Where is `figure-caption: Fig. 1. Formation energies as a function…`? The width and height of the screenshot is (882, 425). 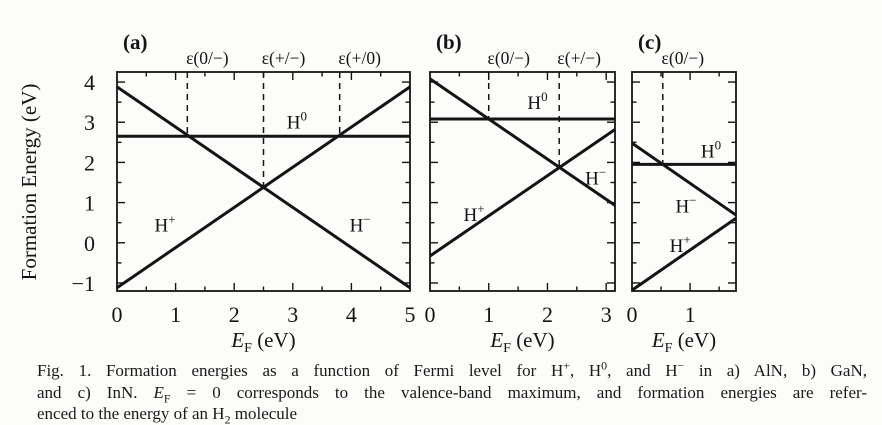 figure-caption: Fig. 1. Formation energies as a function… is located at coordinates (452, 391).